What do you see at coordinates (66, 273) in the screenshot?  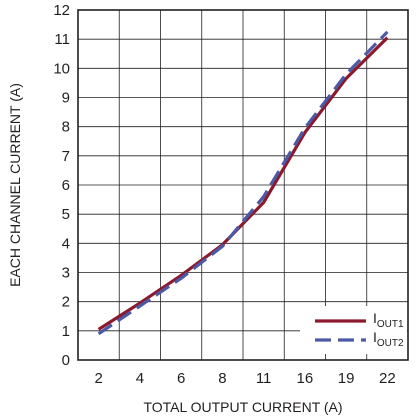 I see `y-tick-label: 3` at bounding box center [66, 273].